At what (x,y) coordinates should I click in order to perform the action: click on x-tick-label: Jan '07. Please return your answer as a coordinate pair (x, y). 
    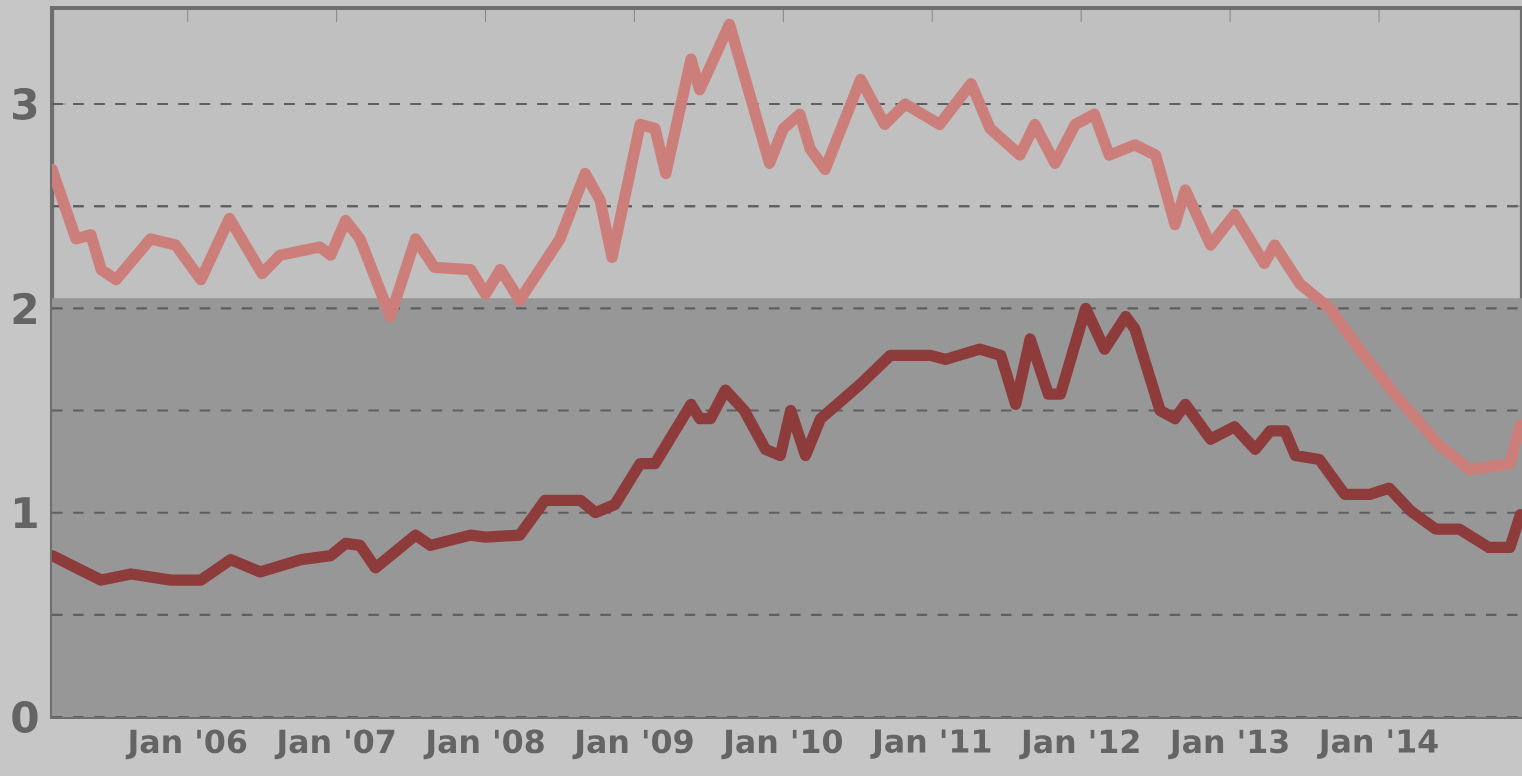
    Looking at the image, I should click on (334, 744).